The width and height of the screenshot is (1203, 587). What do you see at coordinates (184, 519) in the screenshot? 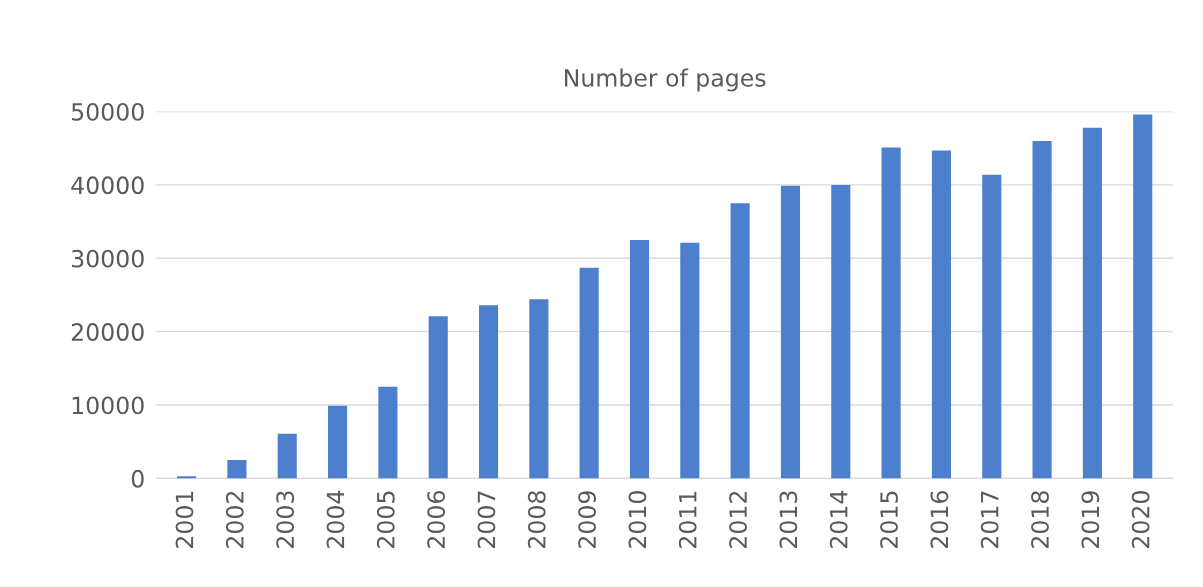
I see `x-tick-label: 2001` at bounding box center [184, 519].